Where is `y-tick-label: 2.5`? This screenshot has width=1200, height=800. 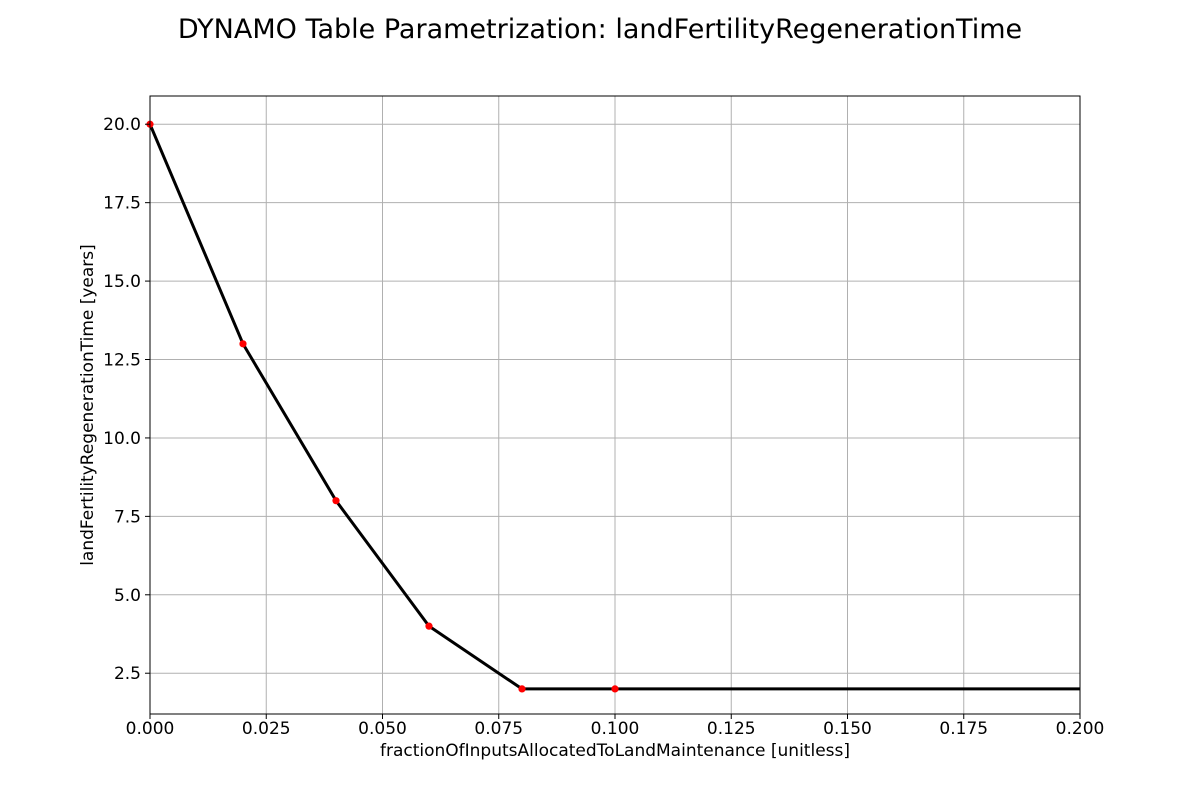 y-tick-label: 2.5 is located at coordinates (127, 674).